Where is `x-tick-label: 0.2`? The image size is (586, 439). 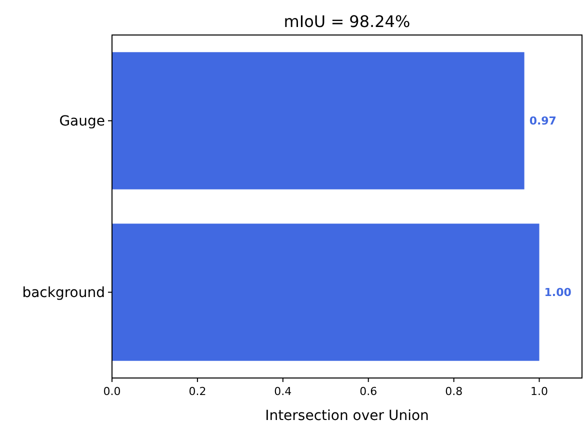
x-tick-label: 0.2 is located at coordinates (197, 391).